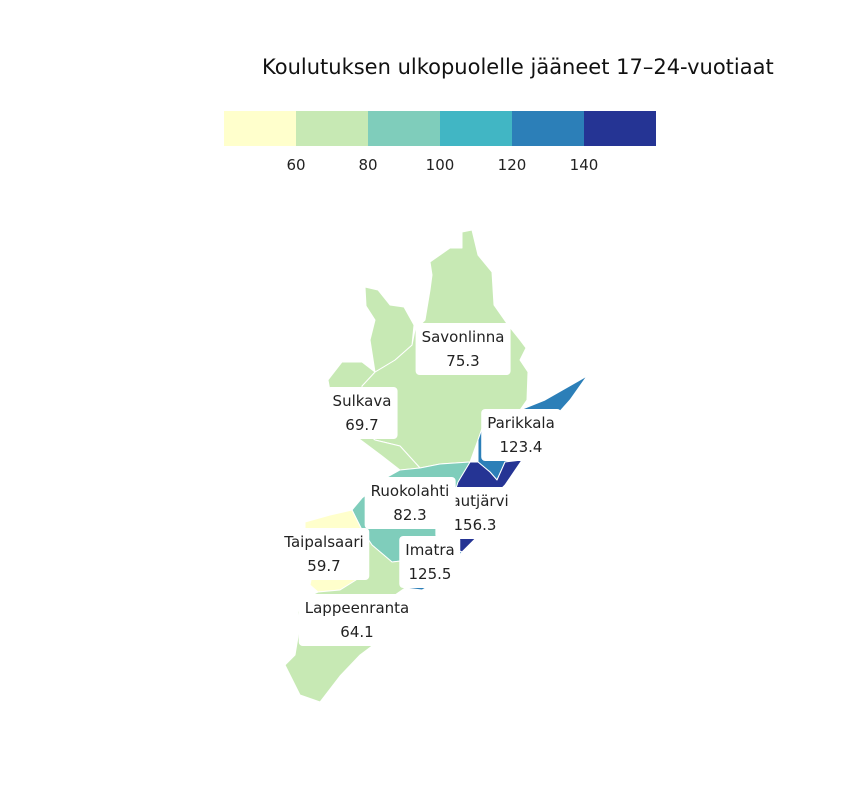 Image resolution: width=864 pixels, height=792 pixels. Describe the element at coordinates (362, 401) in the screenshot. I see `label-name: Sulkava` at that location.